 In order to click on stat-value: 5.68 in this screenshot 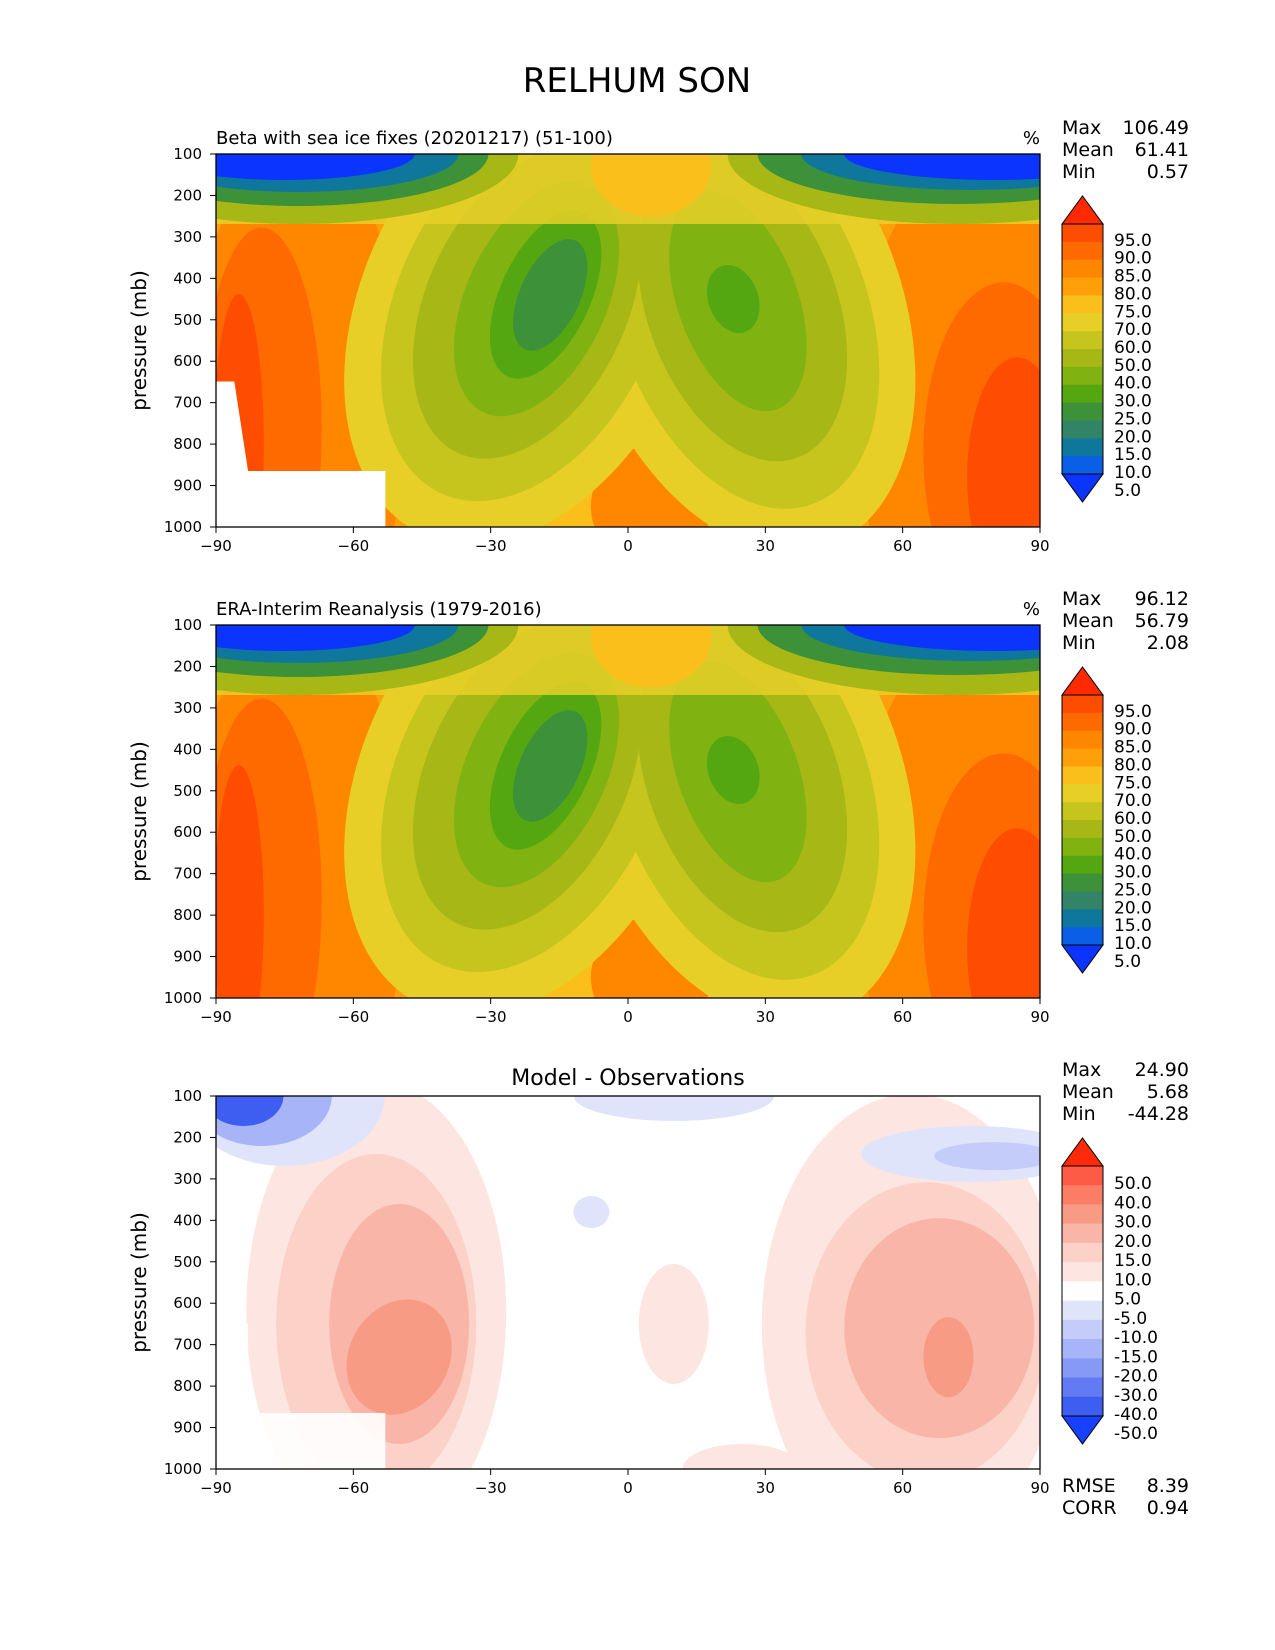, I will do `click(1168, 1092)`.